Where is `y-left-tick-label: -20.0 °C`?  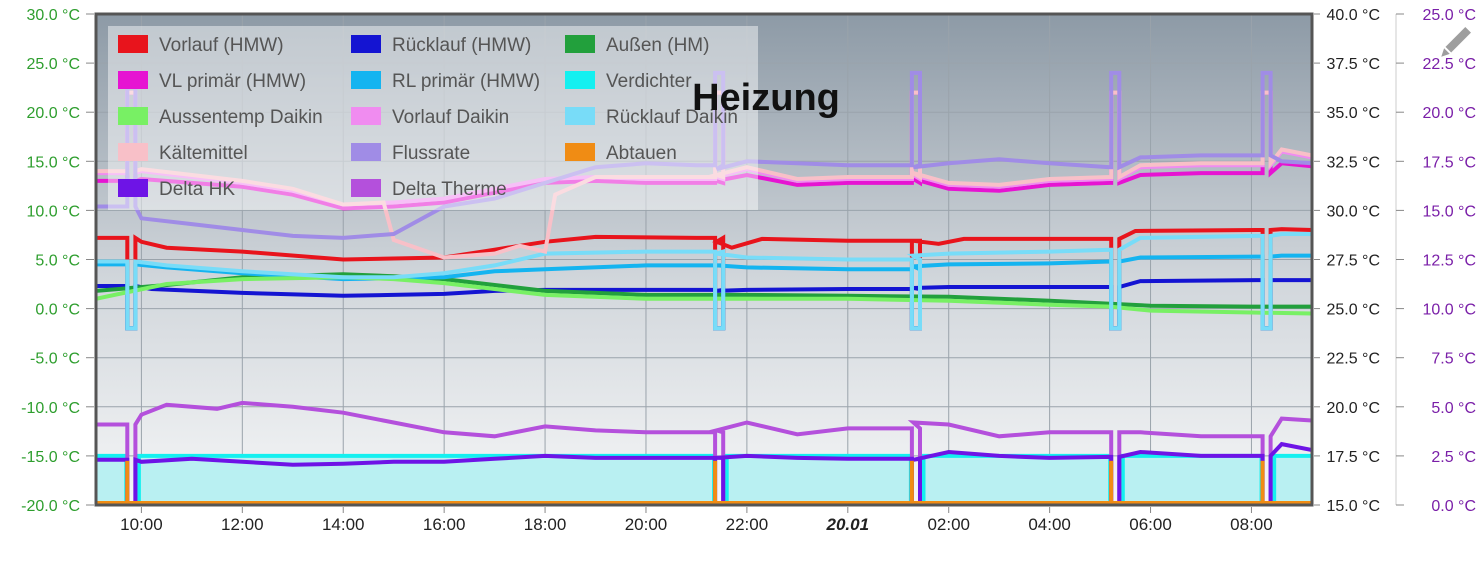 y-left-tick-label: -20.0 °C is located at coordinates (50, 506).